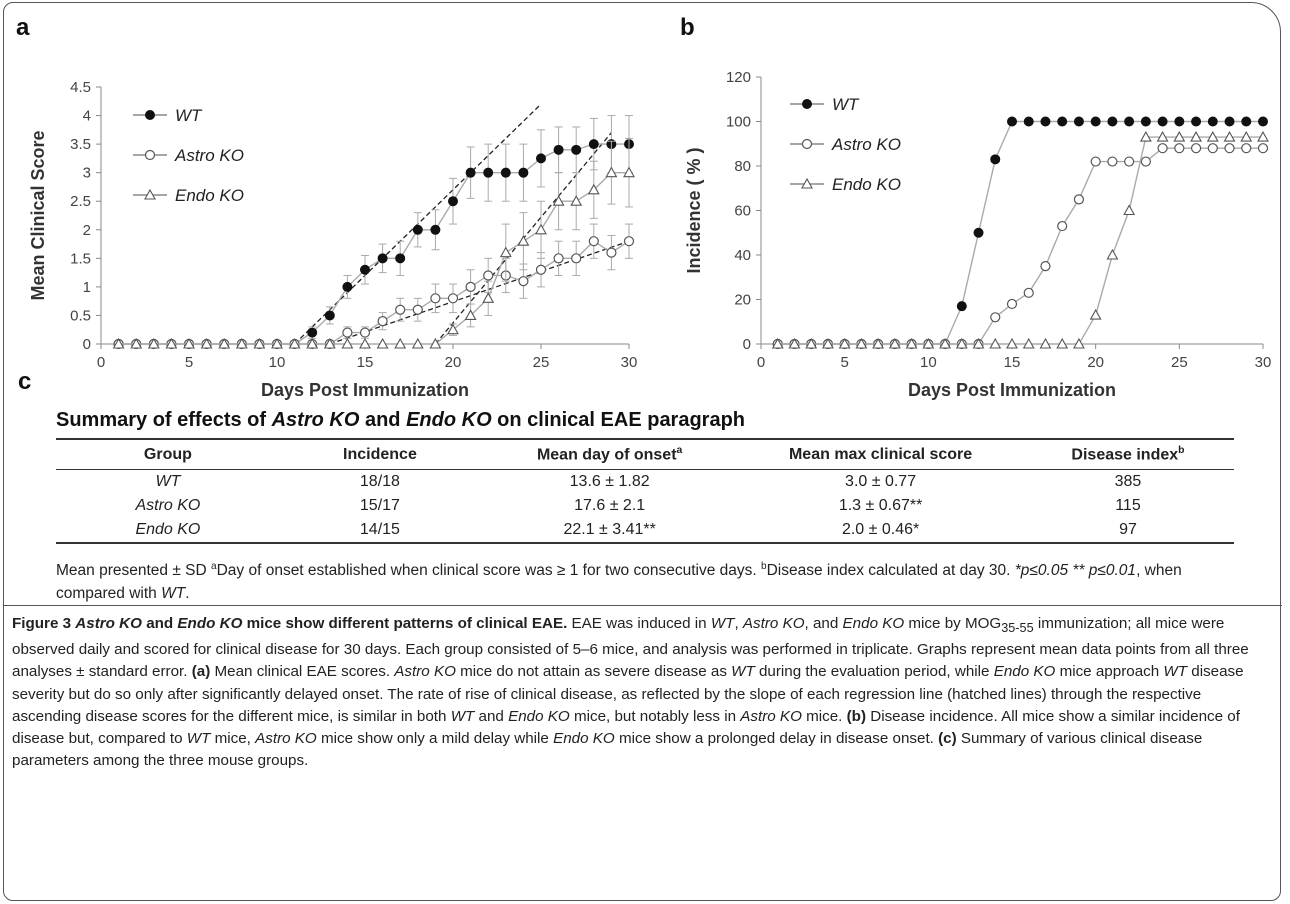 This screenshot has width=1290, height=904. Describe the element at coordinates (187, 594) in the screenshot. I see `note-text: .` at that location.